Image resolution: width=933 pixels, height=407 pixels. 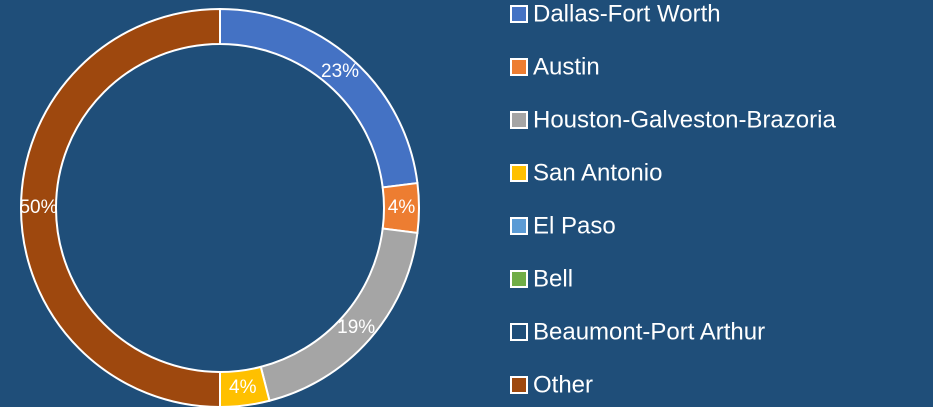 What do you see at coordinates (597, 172) in the screenshot?
I see `legend-label: San Antonio` at bounding box center [597, 172].